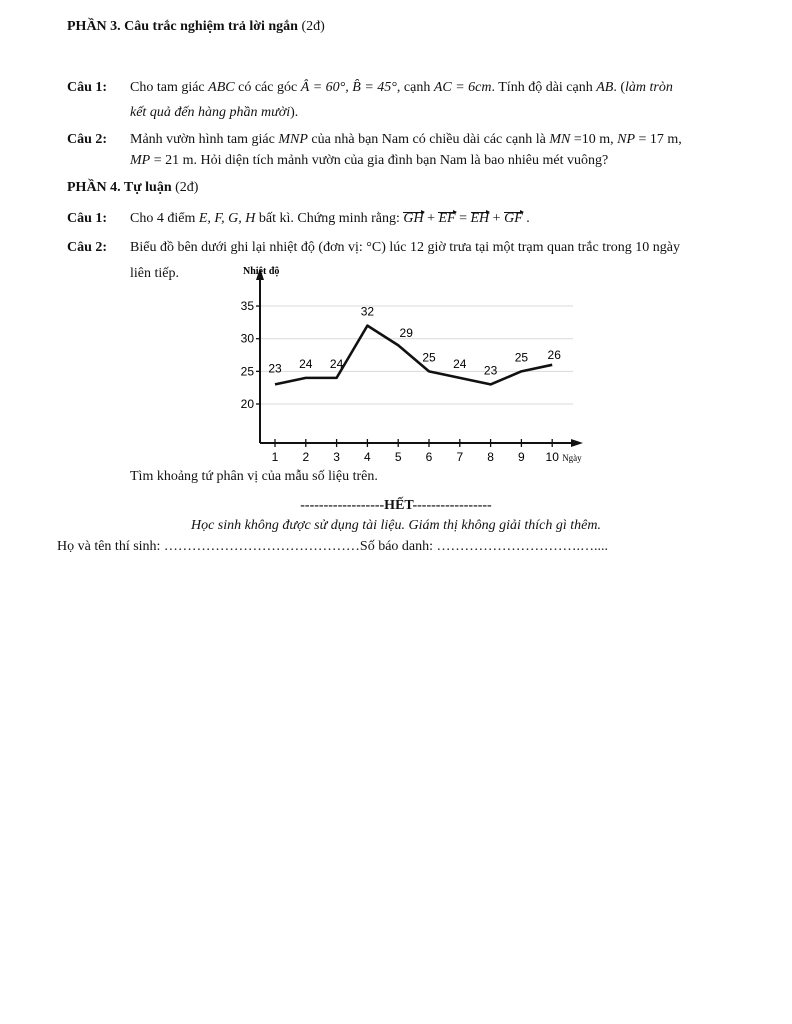  I want to click on data-label: 32, so click(368, 312).